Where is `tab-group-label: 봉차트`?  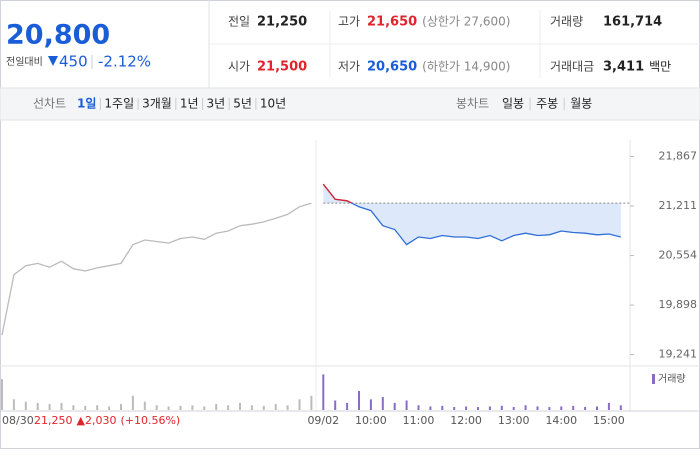
tab-group-label: 봉차트 is located at coordinates (472, 104).